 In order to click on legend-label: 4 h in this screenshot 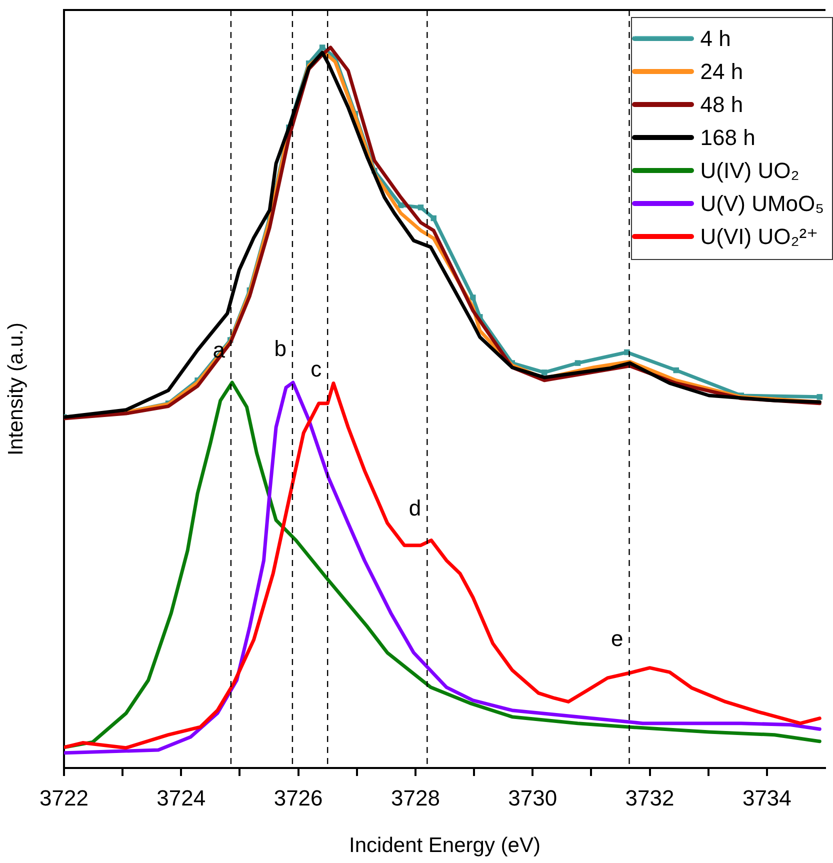, I will do `click(715, 39)`.